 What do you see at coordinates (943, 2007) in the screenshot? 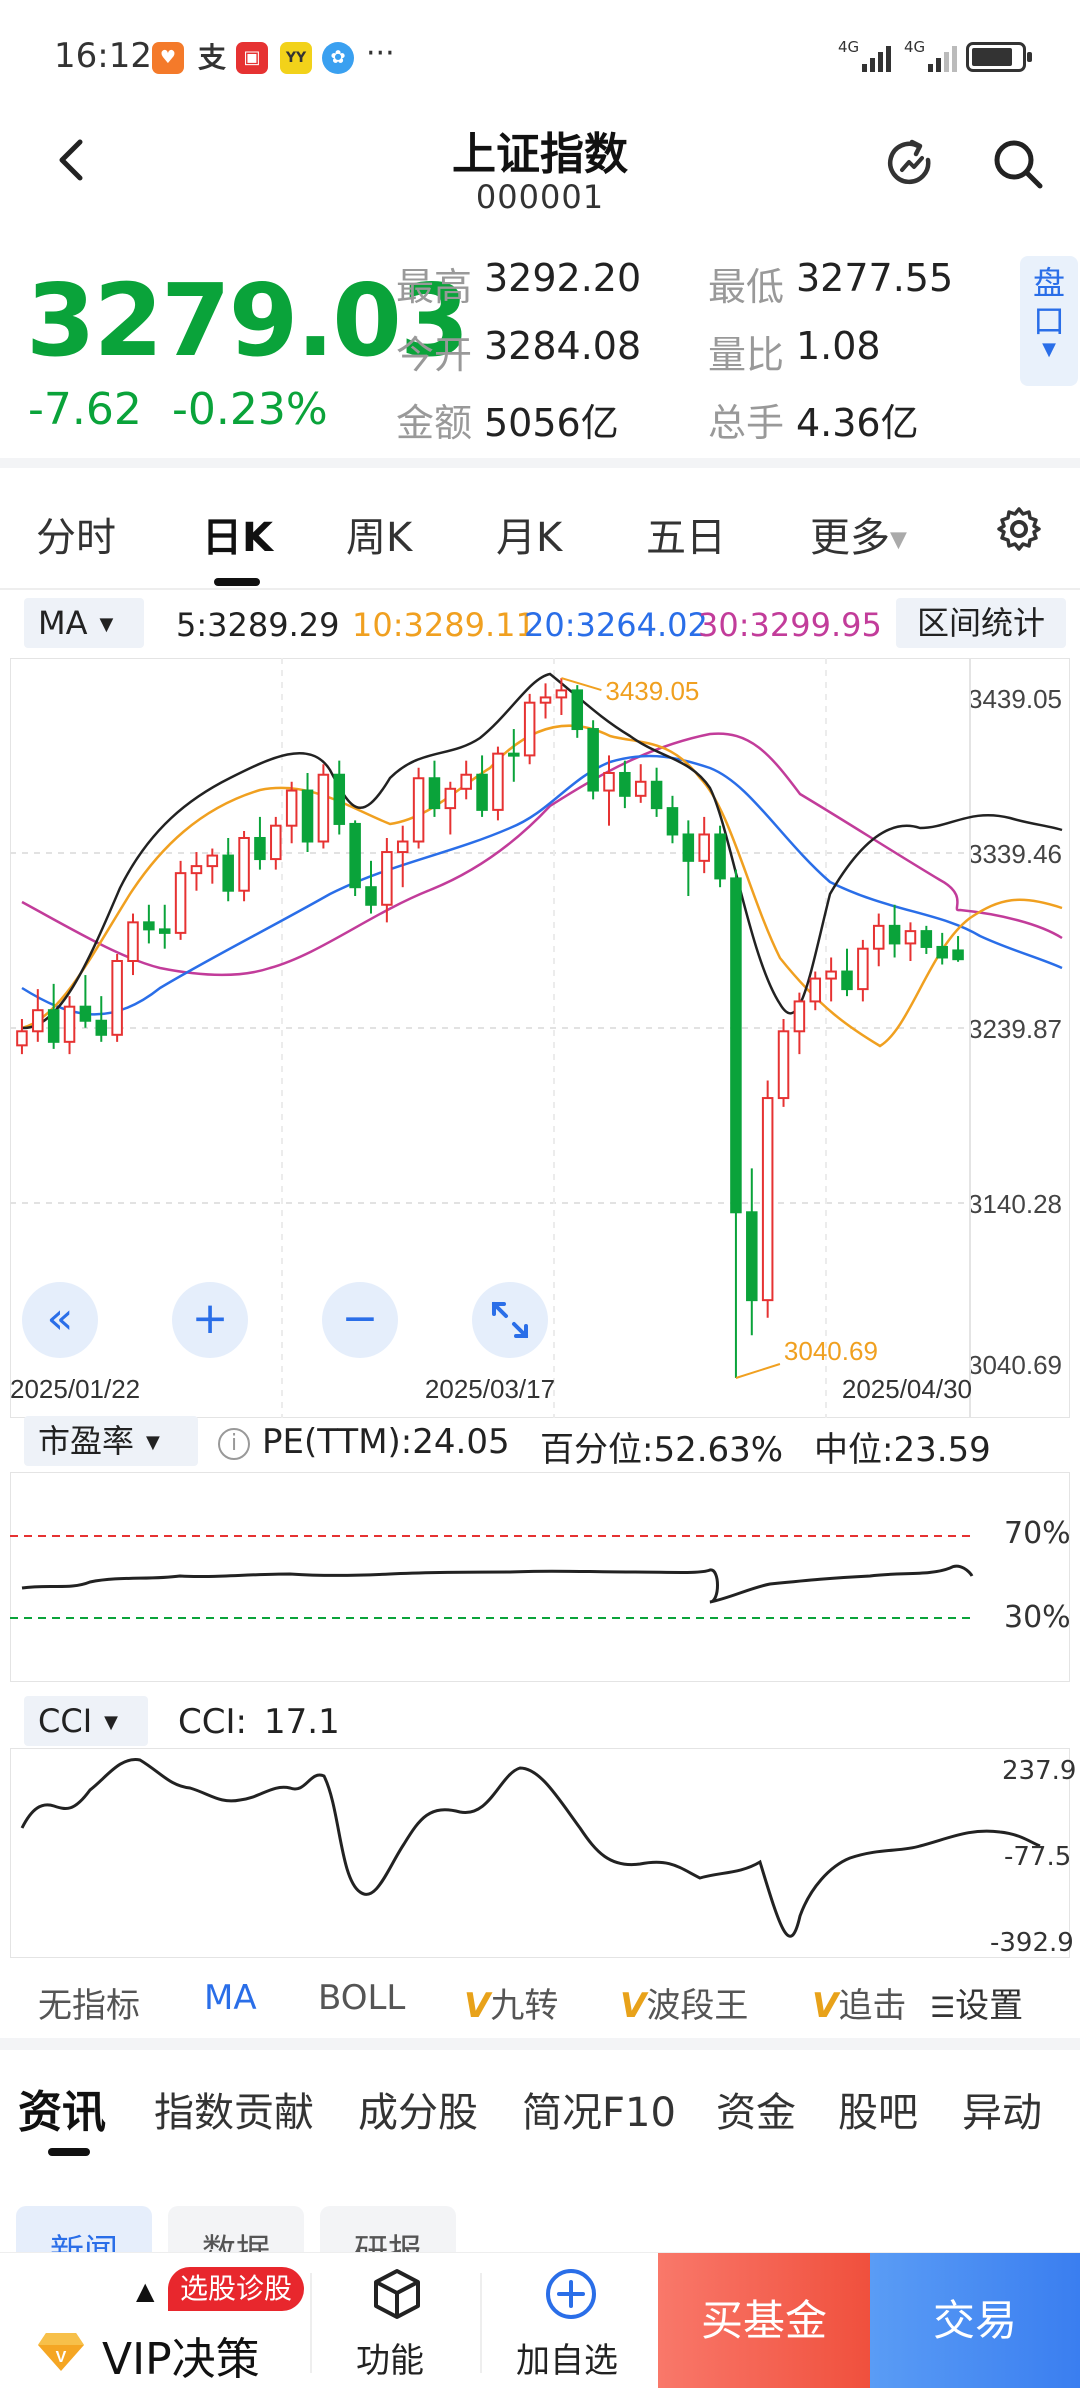
I see `indicator-settings-icon: ☰` at bounding box center [943, 2007].